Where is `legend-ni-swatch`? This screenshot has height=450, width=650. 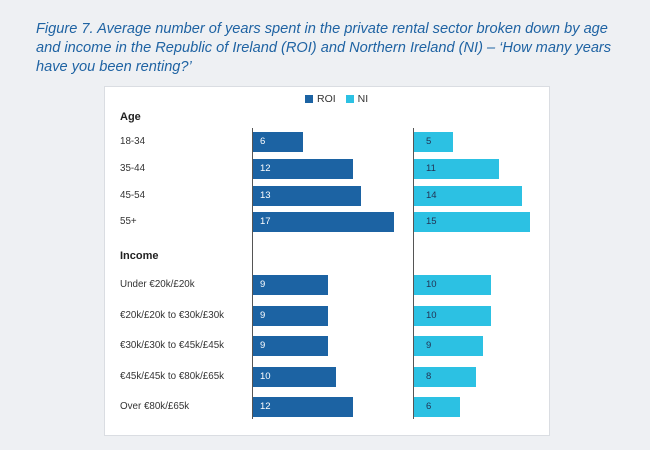 legend-ni-swatch is located at coordinates (349, 99).